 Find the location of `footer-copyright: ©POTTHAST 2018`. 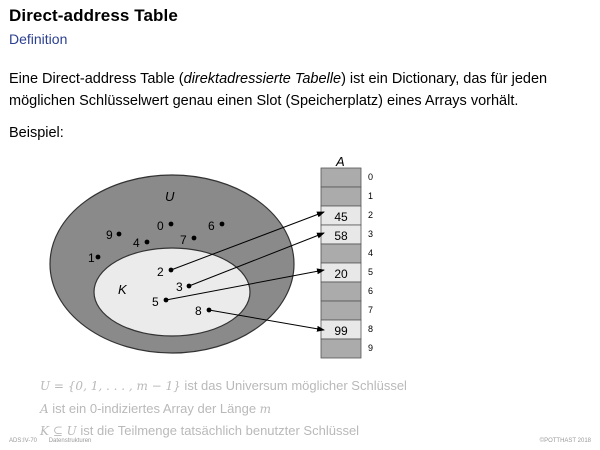

footer-copyright: ©POTTHAST 2018 is located at coordinates (565, 441).